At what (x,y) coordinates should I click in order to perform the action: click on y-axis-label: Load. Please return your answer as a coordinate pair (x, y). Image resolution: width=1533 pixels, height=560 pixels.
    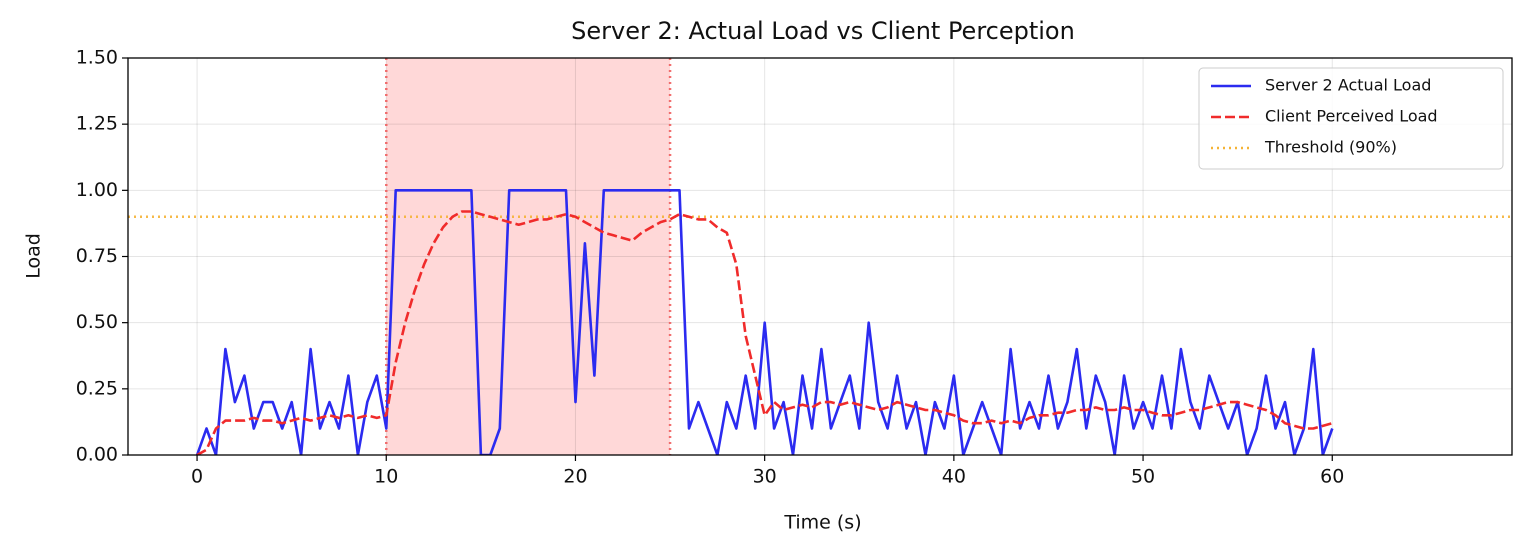
    Looking at the image, I should click on (34, 256).